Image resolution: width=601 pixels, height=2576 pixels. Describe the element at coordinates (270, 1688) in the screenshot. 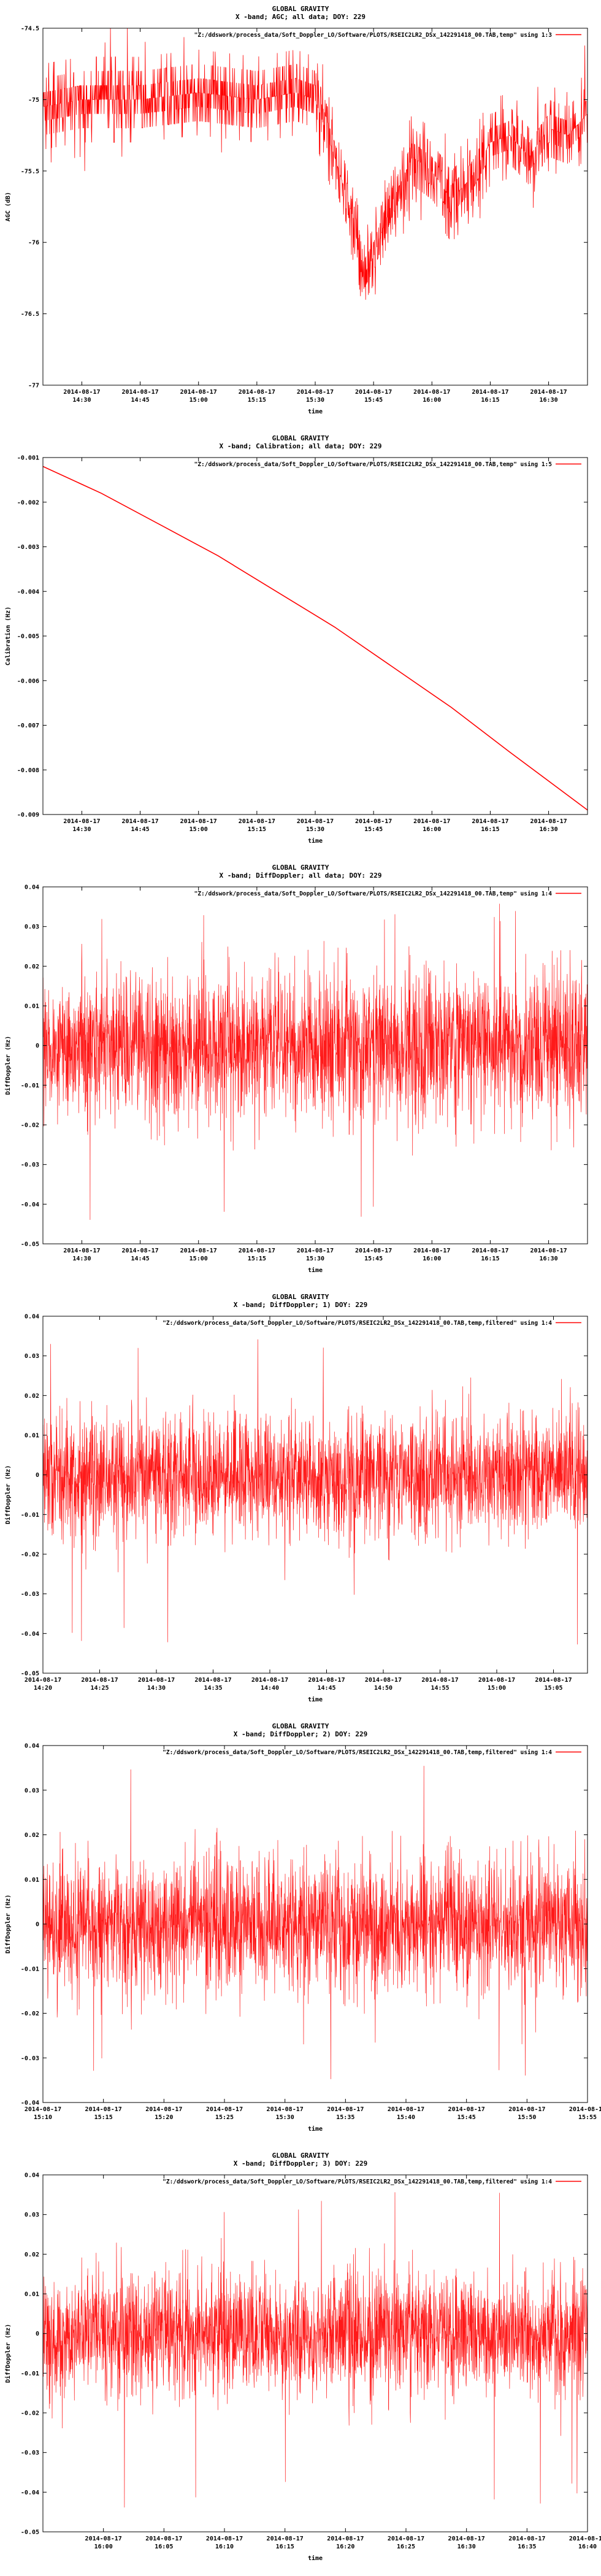

I see `x-tick-time: 14:40` at that location.